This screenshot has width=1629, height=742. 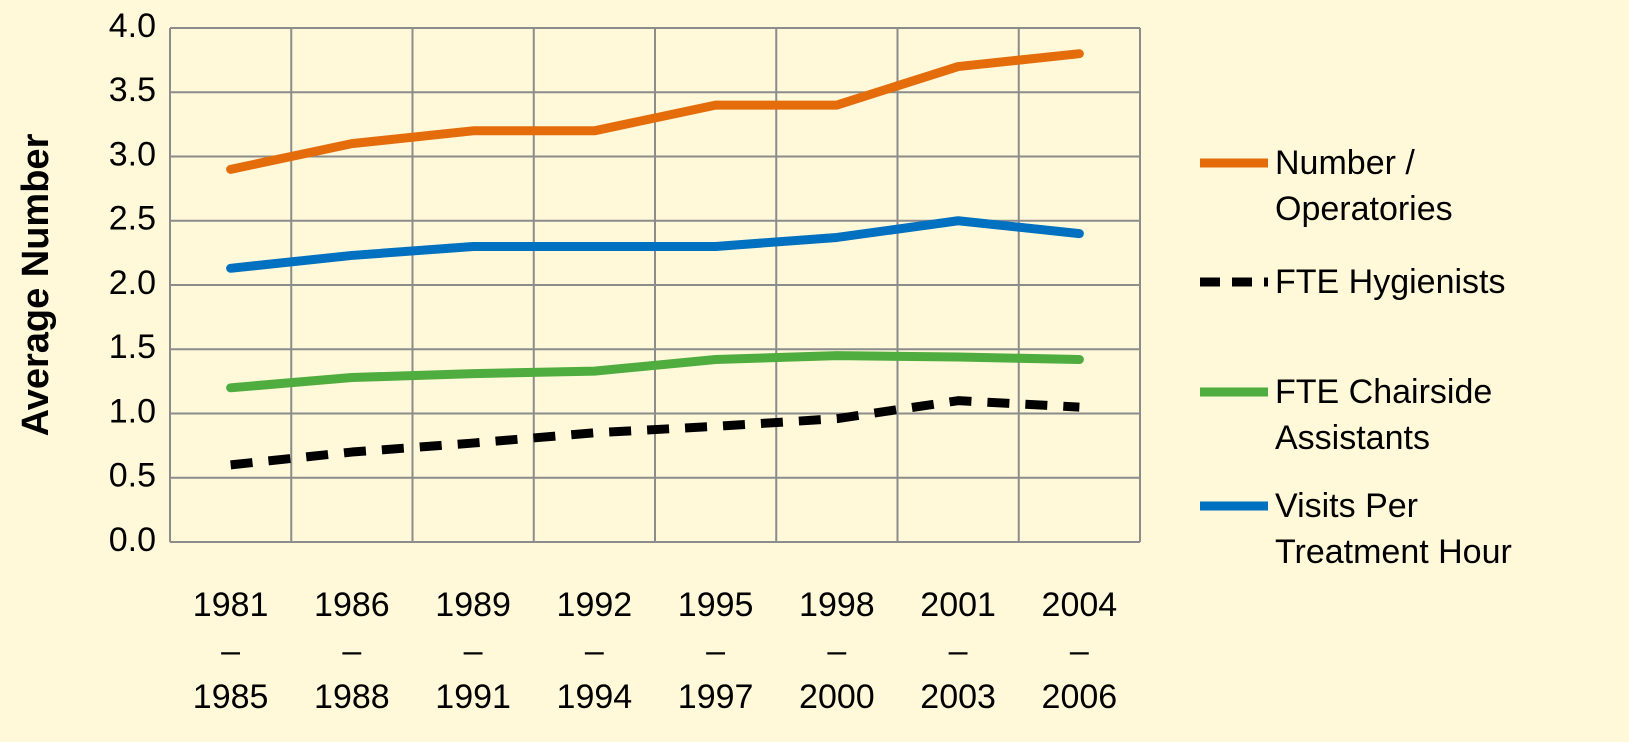 I want to click on legend-label: FTE Chairside Assistants, so click(x=1384, y=415).